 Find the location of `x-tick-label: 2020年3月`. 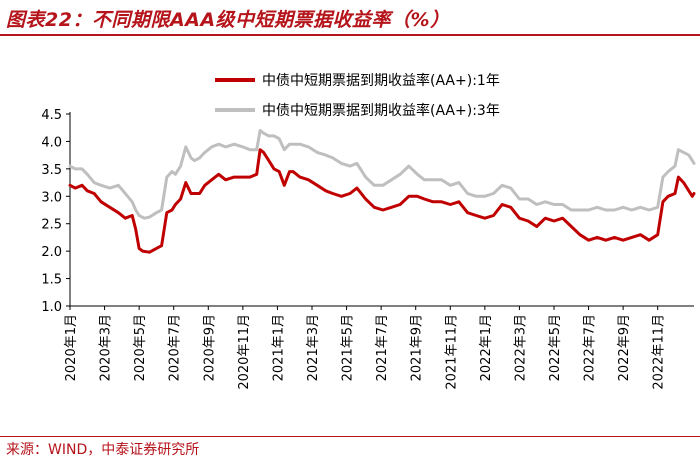

x-tick-label: 2020年3月 is located at coordinates (106, 347).